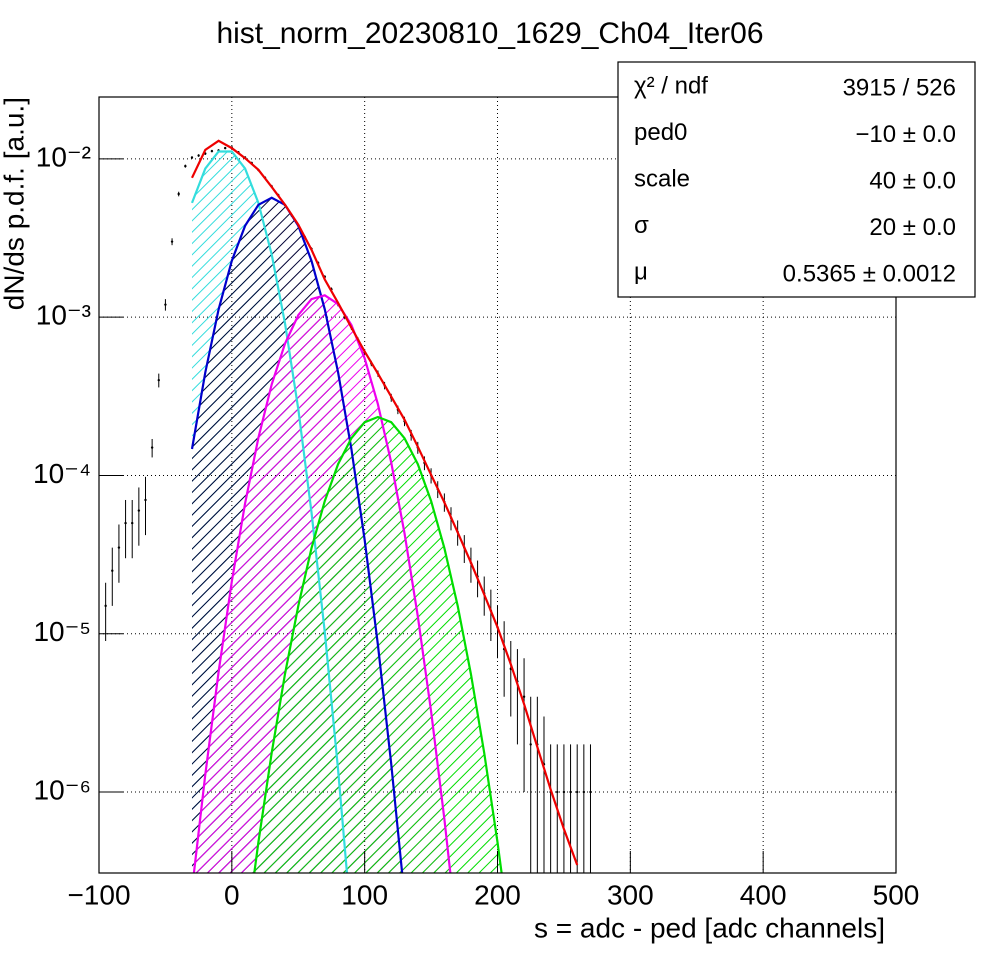 This screenshot has height=972, width=996. What do you see at coordinates (232, 894) in the screenshot?
I see `x-tick-label: 0` at bounding box center [232, 894].